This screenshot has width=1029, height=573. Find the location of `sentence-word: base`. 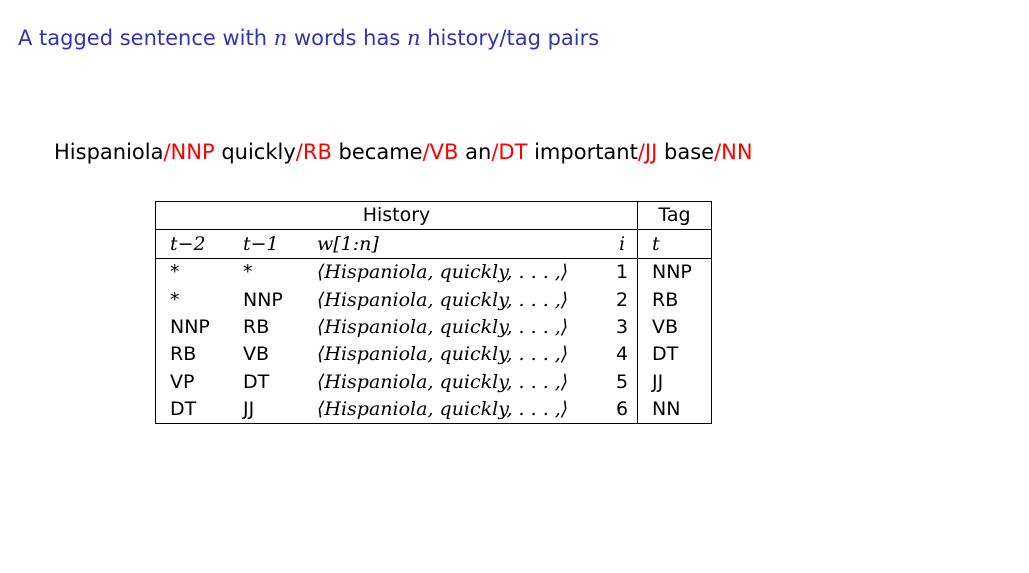

sentence-word: base is located at coordinates (689, 152).